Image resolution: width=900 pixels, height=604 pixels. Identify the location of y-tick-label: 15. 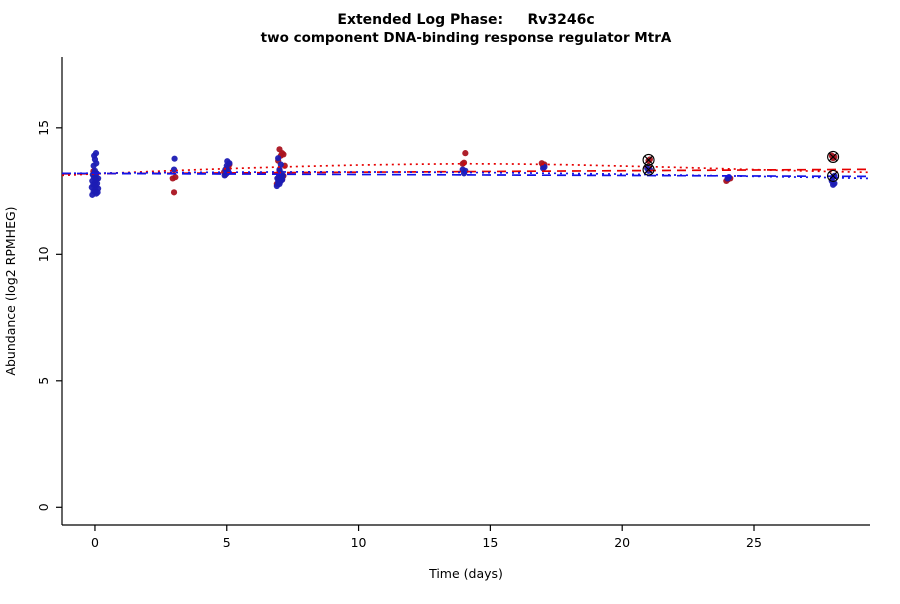
(43, 128).